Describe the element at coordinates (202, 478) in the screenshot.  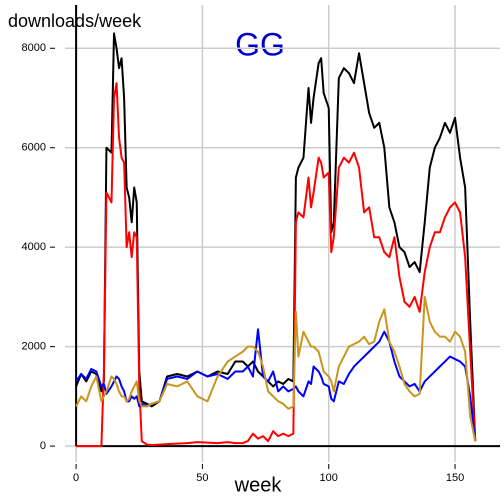
I see `x-tick-label: 50` at that location.